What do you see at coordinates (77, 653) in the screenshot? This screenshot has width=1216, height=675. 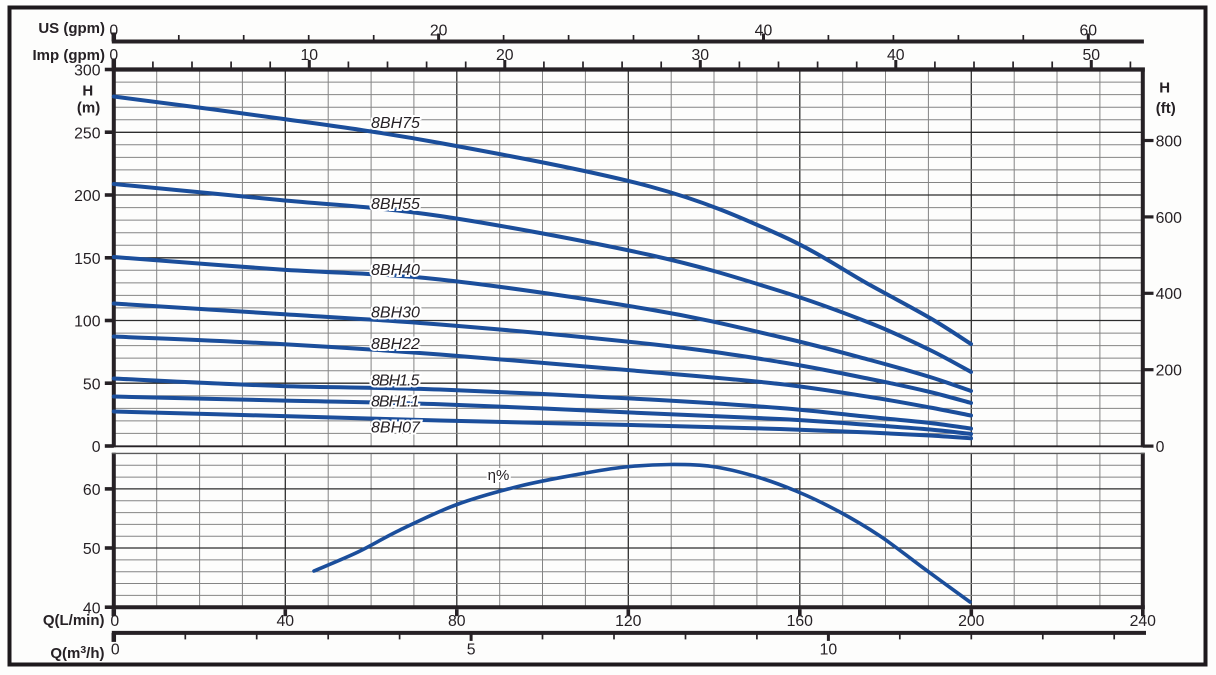 I see `svg-text: Q(m3/h)` at bounding box center [77, 653].